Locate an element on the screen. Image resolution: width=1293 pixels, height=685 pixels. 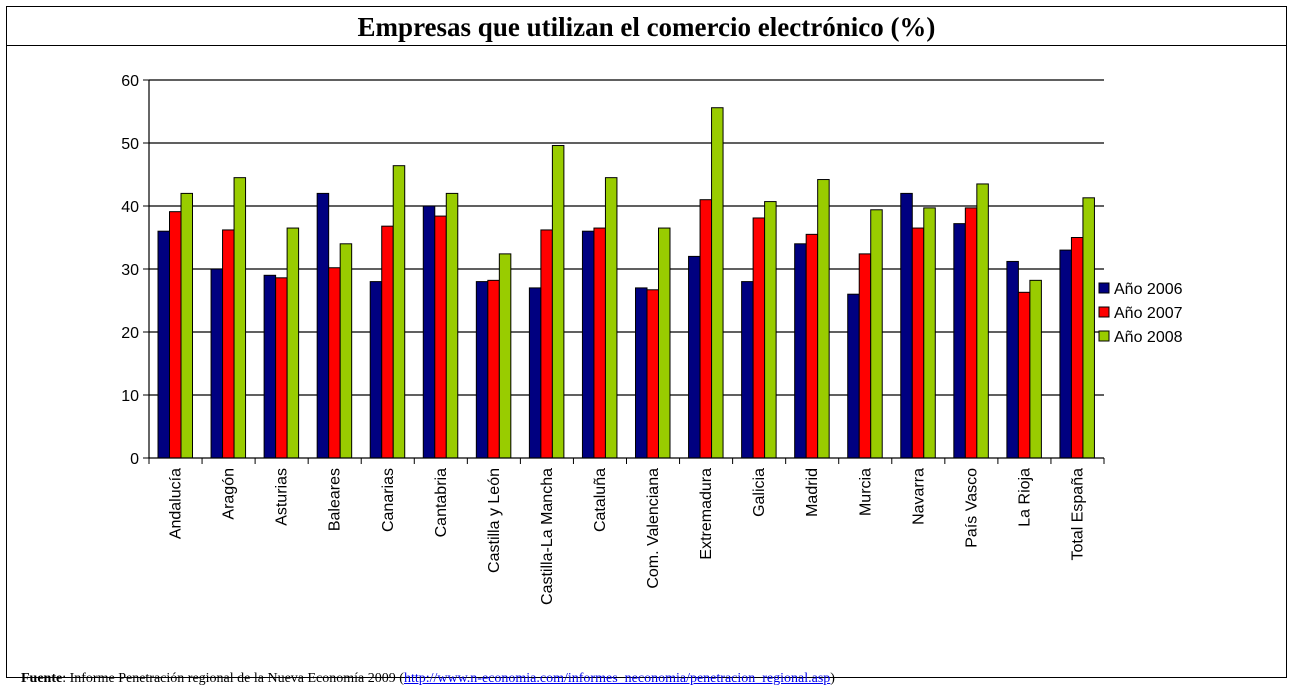
source-close: ) is located at coordinates (832, 678).